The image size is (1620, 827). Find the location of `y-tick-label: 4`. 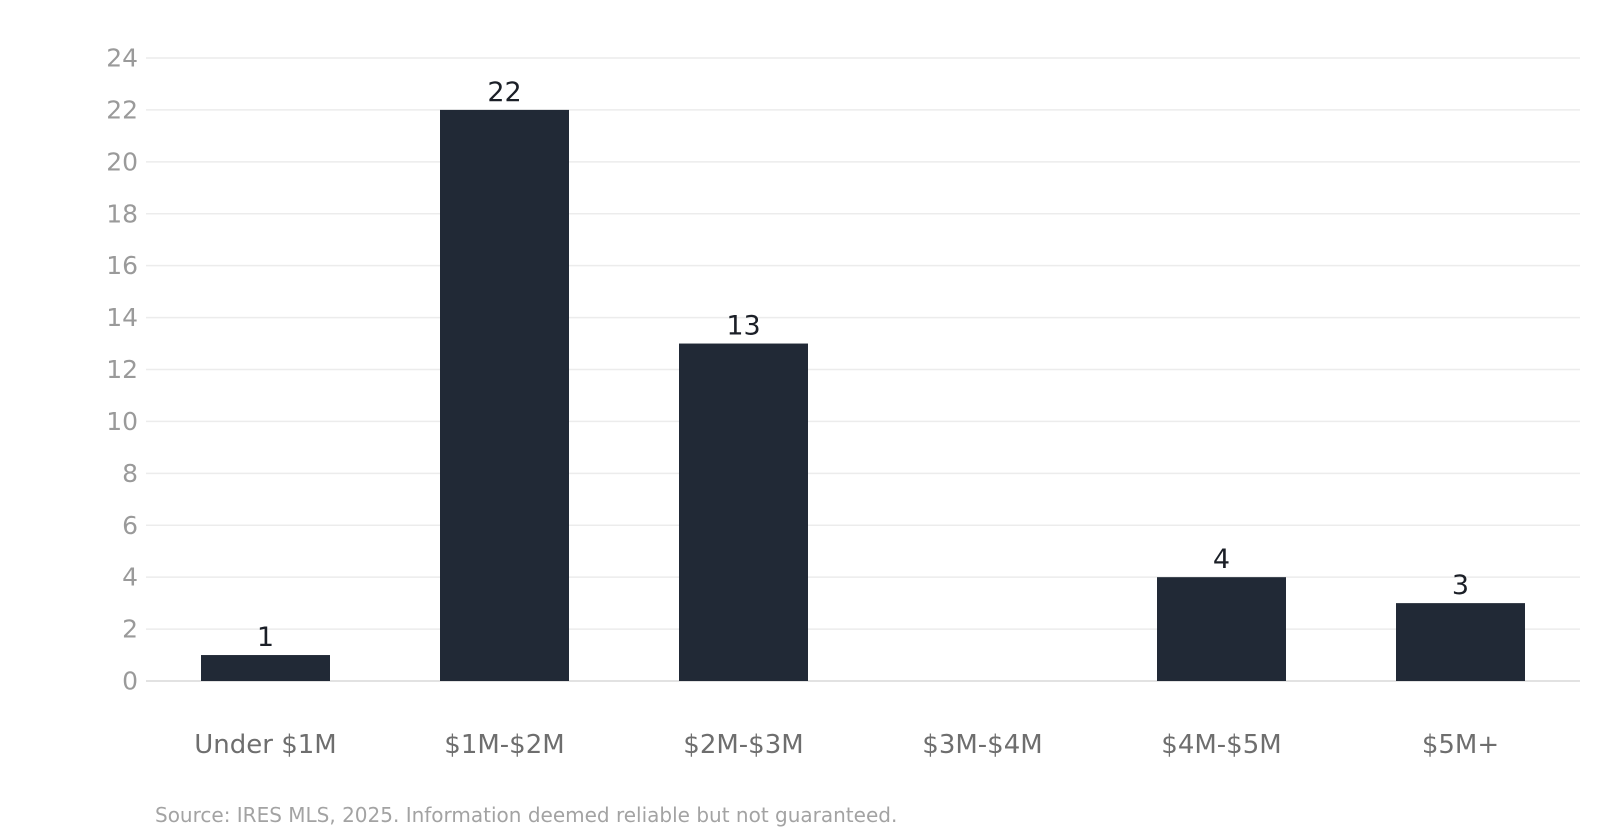

y-tick-label: 4 is located at coordinates (130, 577).